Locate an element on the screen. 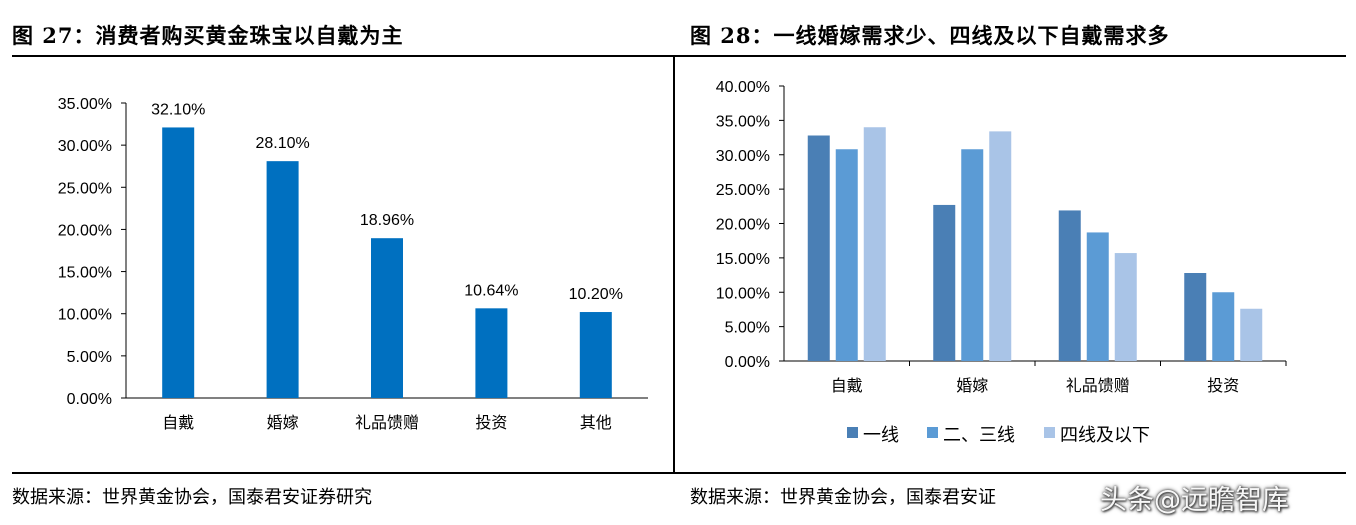 The height and width of the screenshot is (525, 1356). left-chart-category-label: 其他 is located at coordinates (596, 422).